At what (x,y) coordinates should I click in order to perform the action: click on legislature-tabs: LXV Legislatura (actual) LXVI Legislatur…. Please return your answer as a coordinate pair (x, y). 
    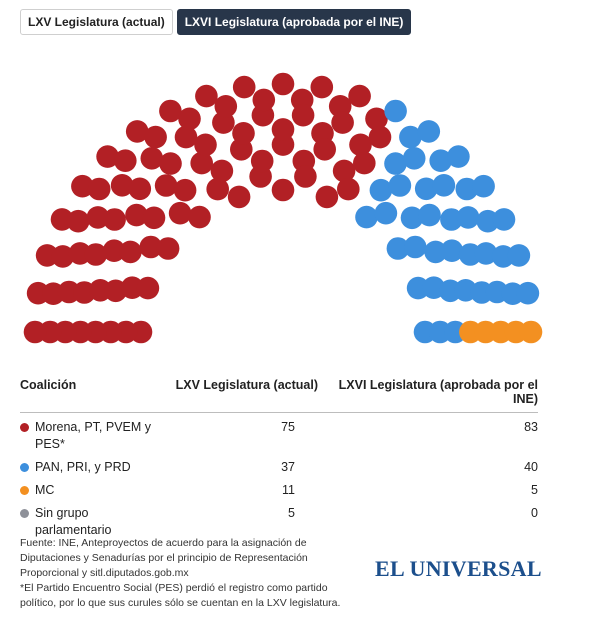
    Looking at the image, I should click on (216, 22).